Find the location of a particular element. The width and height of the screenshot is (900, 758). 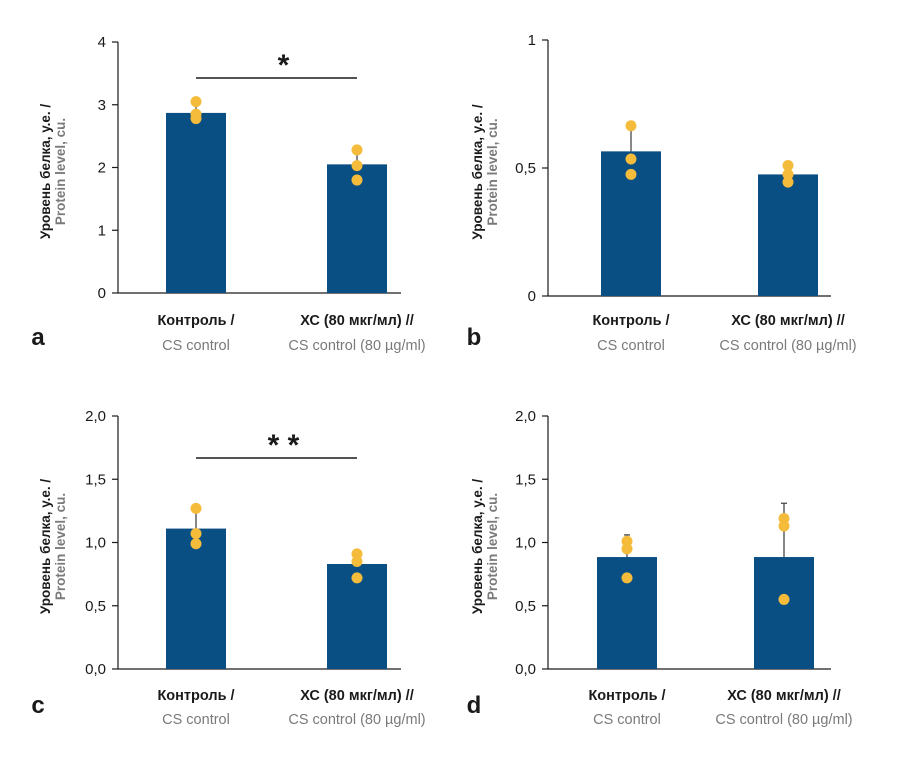

y-tick-label: 3 is located at coordinates (102, 105).